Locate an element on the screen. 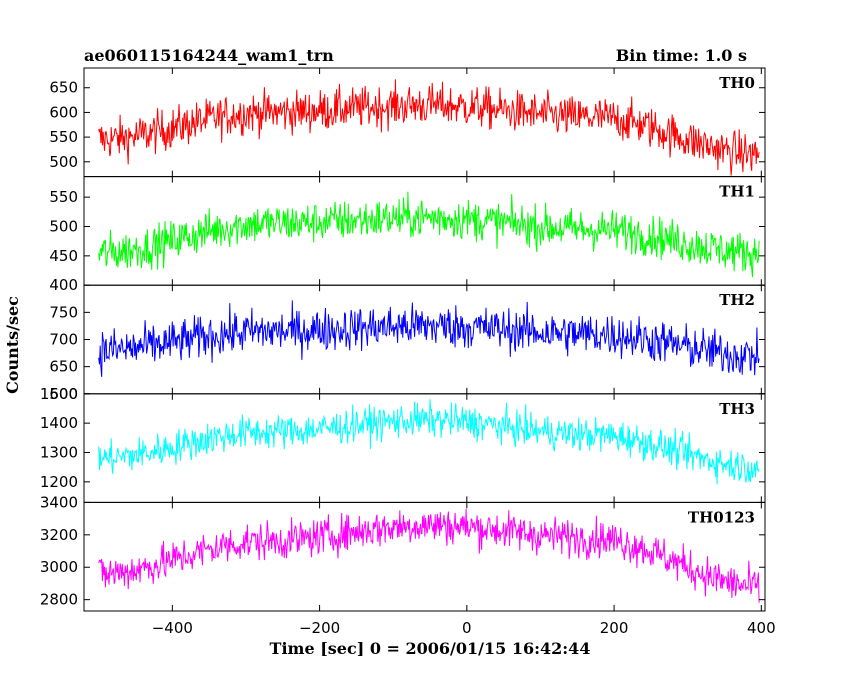 Image resolution: width=850 pixels, height=680 pixels. series-line-th1 is located at coordinates (429, 234).